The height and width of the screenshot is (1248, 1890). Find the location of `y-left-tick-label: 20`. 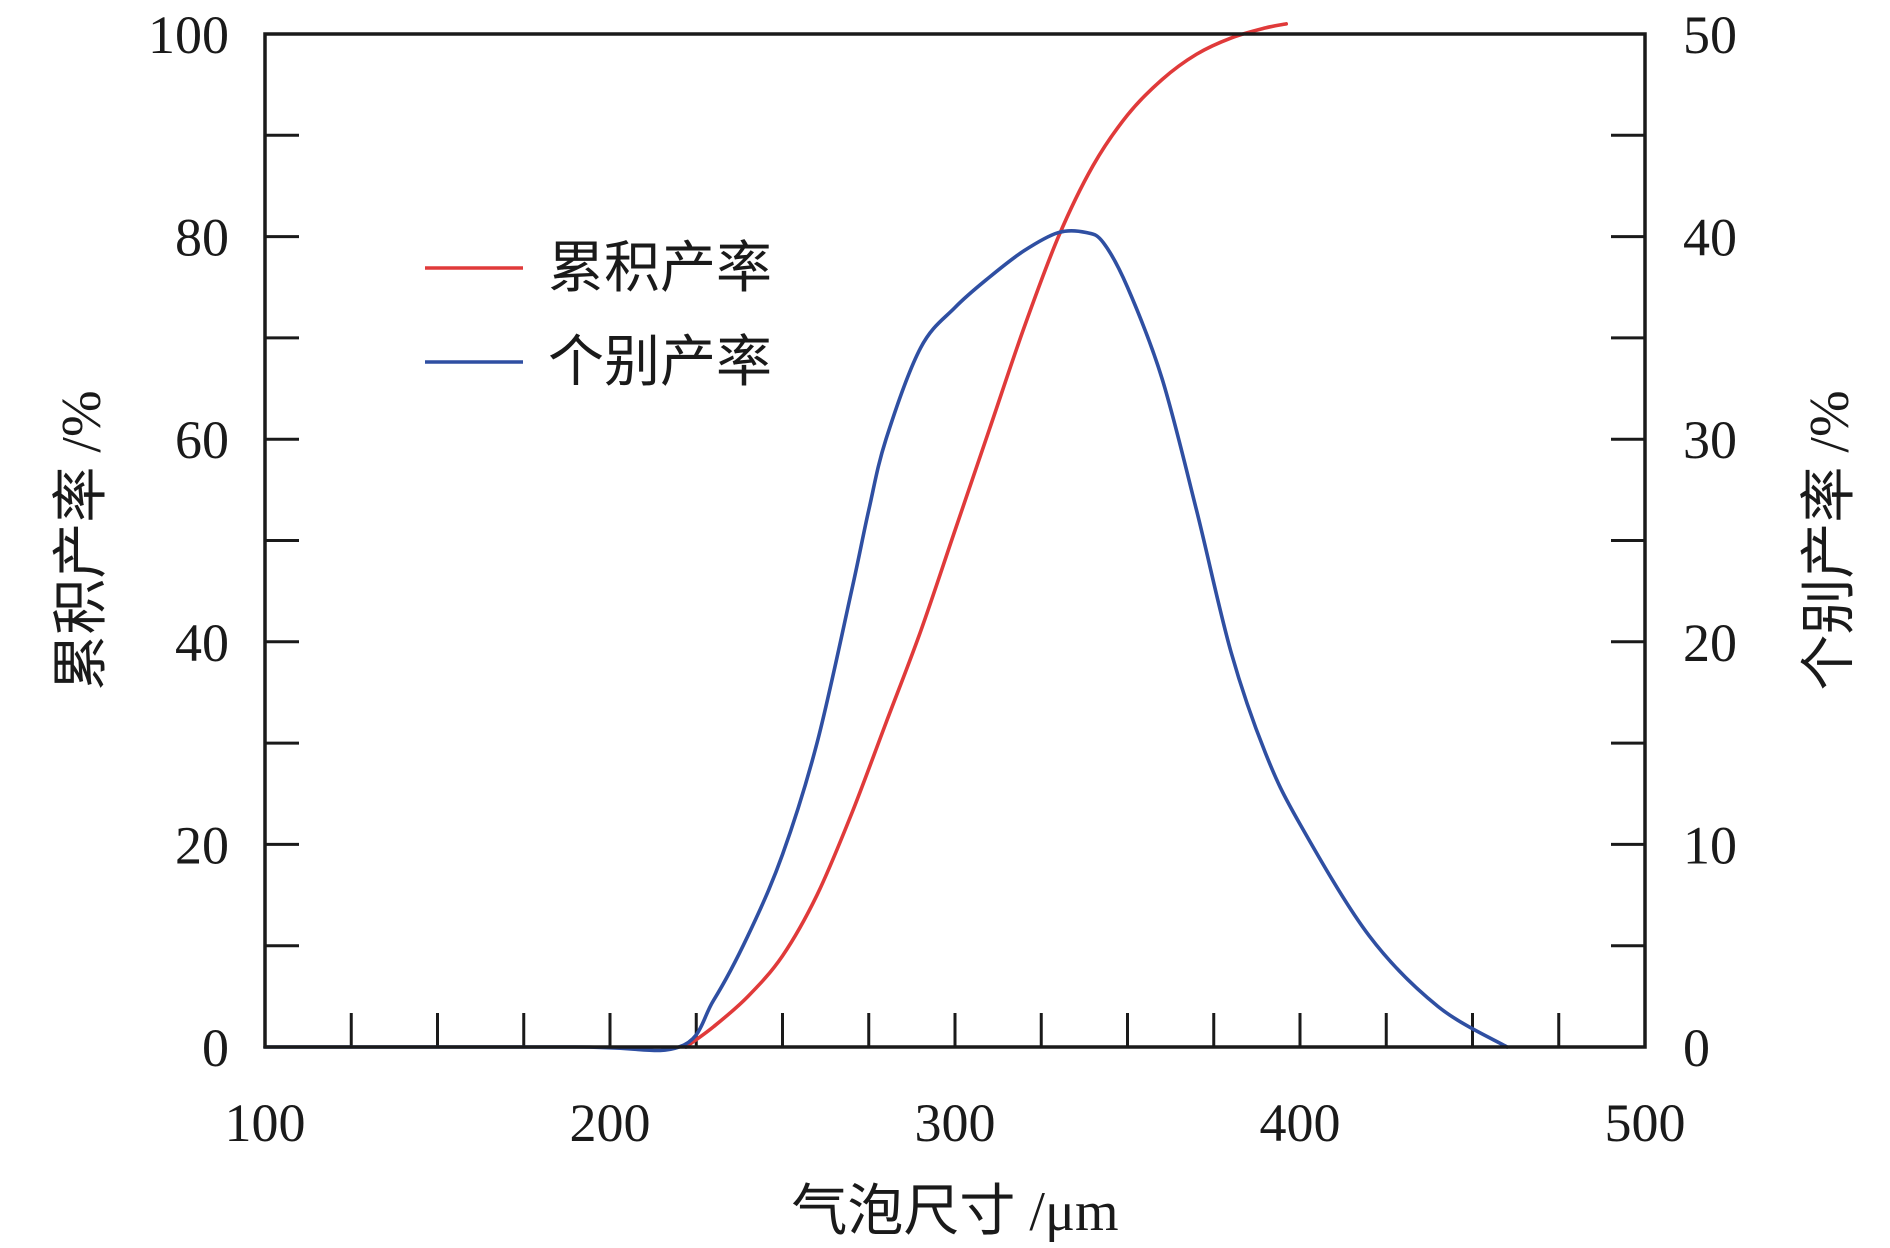

y-left-tick-label: 20 is located at coordinates (202, 845).